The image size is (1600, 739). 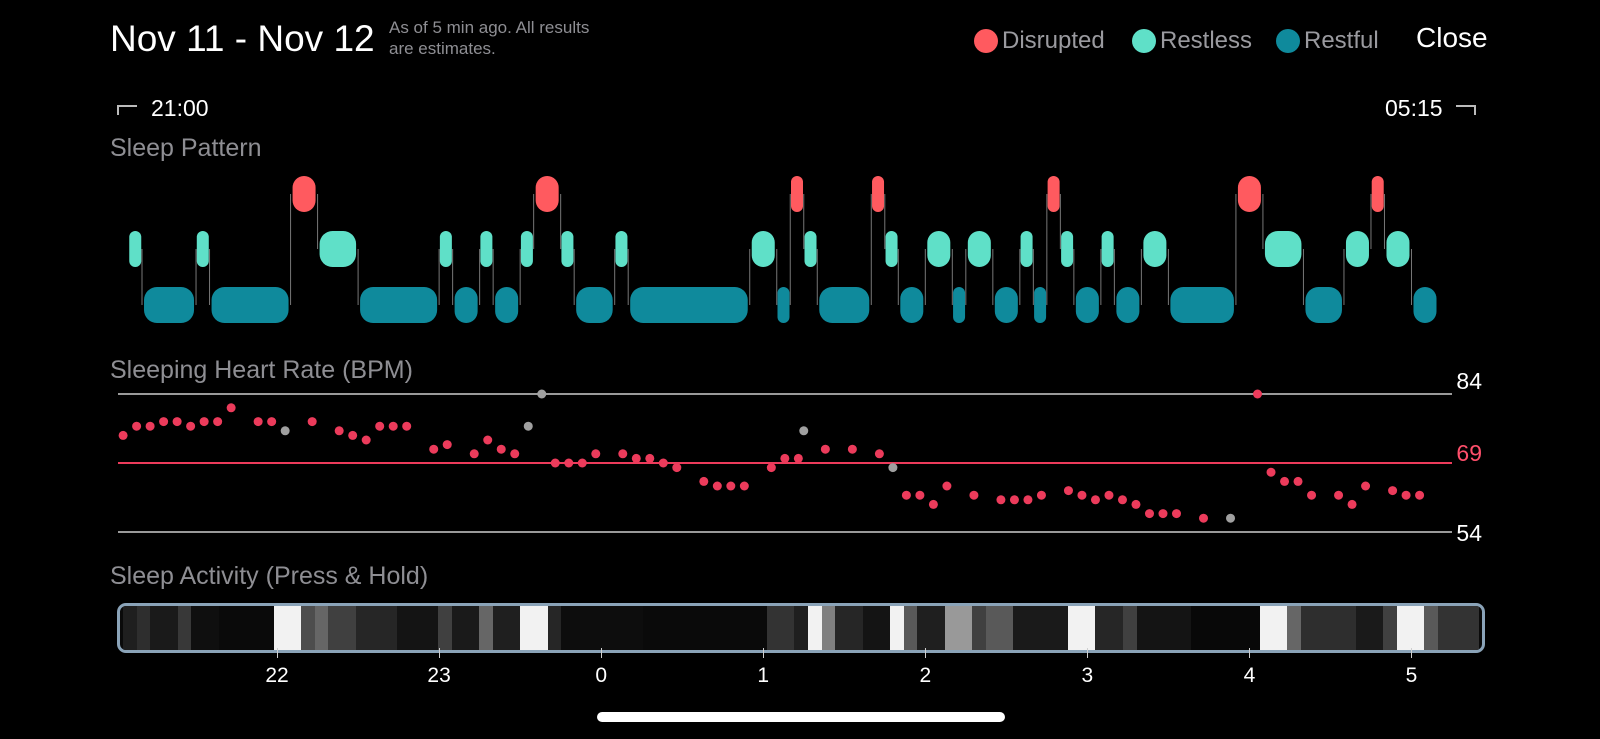 I want to click on close-button: Close, so click(x=1452, y=37).